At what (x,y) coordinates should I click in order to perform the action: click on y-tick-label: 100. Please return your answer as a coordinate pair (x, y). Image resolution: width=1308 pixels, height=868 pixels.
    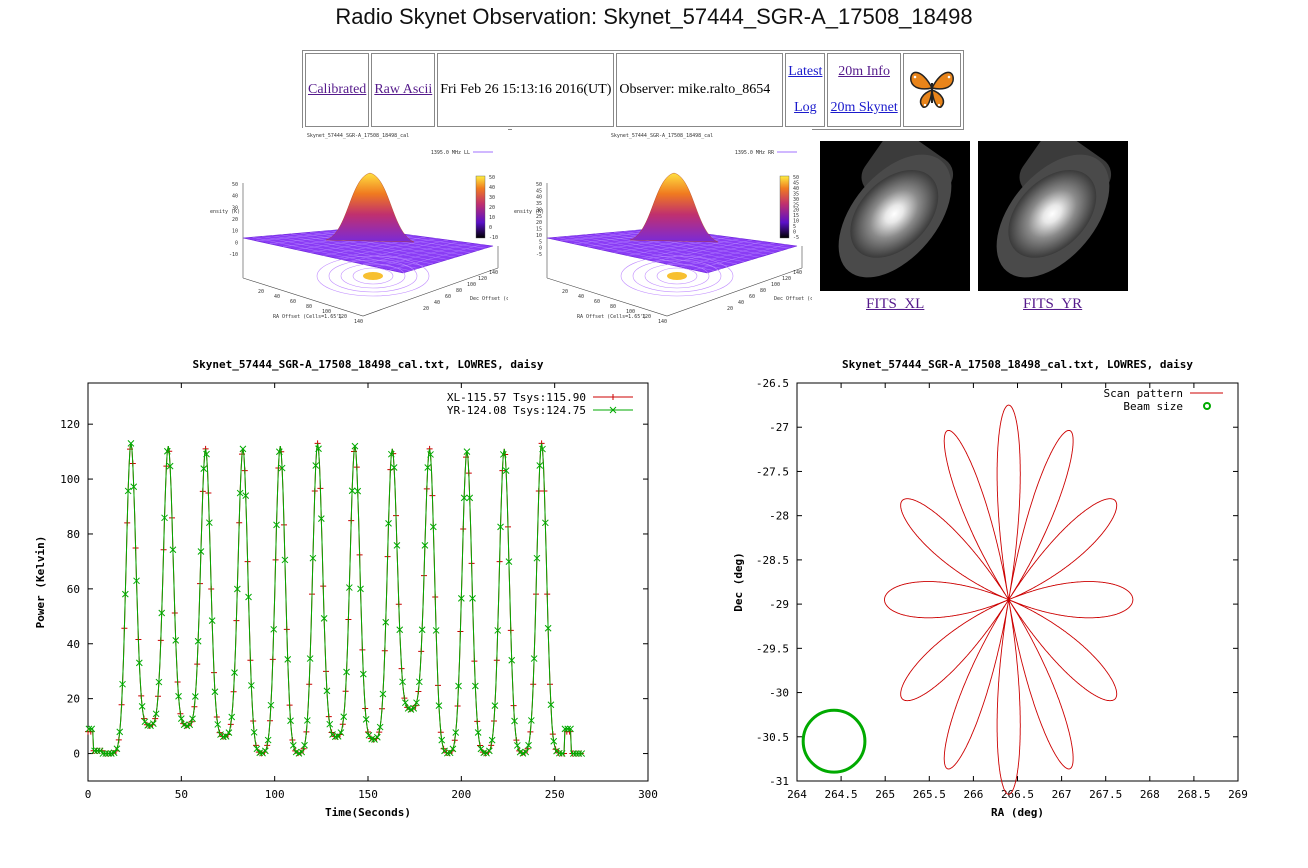
    Looking at the image, I should click on (70, 479).